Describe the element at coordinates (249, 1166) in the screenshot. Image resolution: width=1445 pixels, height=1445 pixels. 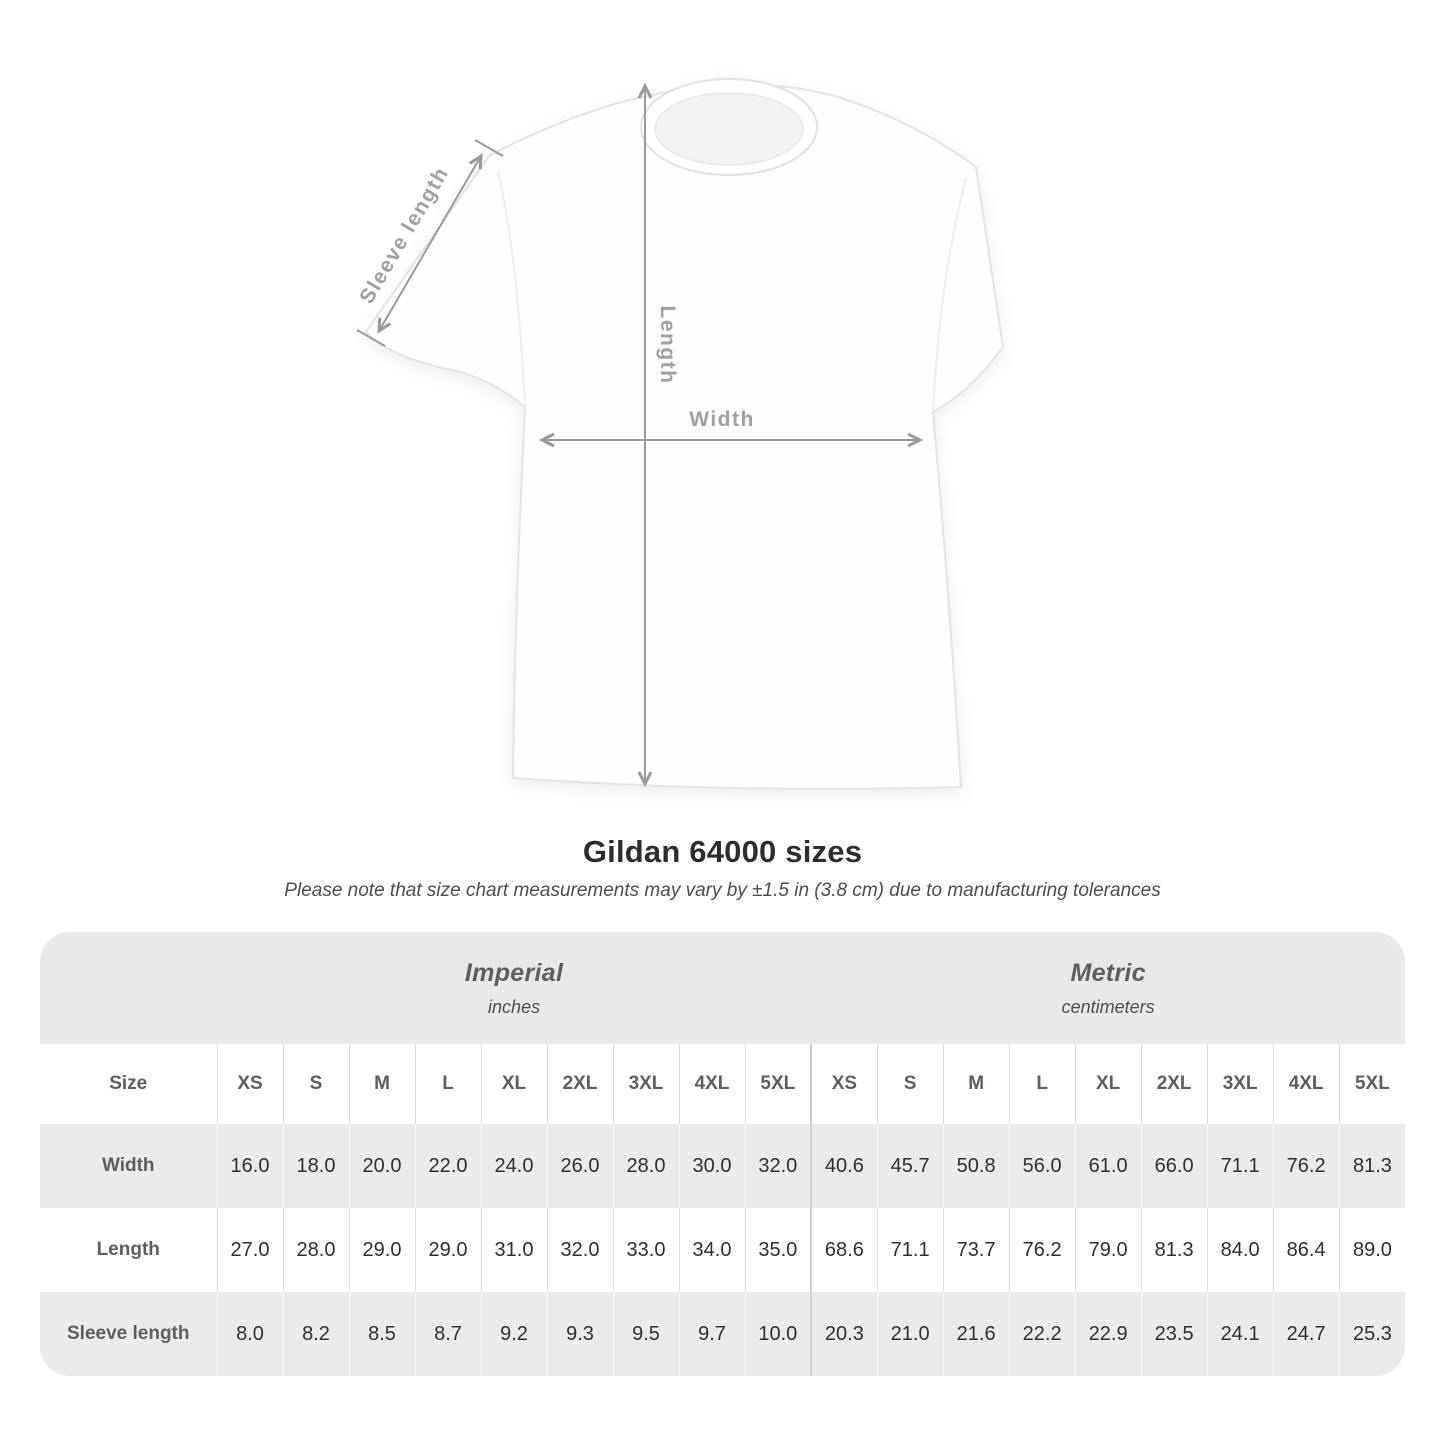
I see `value-cell: 16.0` at that location.